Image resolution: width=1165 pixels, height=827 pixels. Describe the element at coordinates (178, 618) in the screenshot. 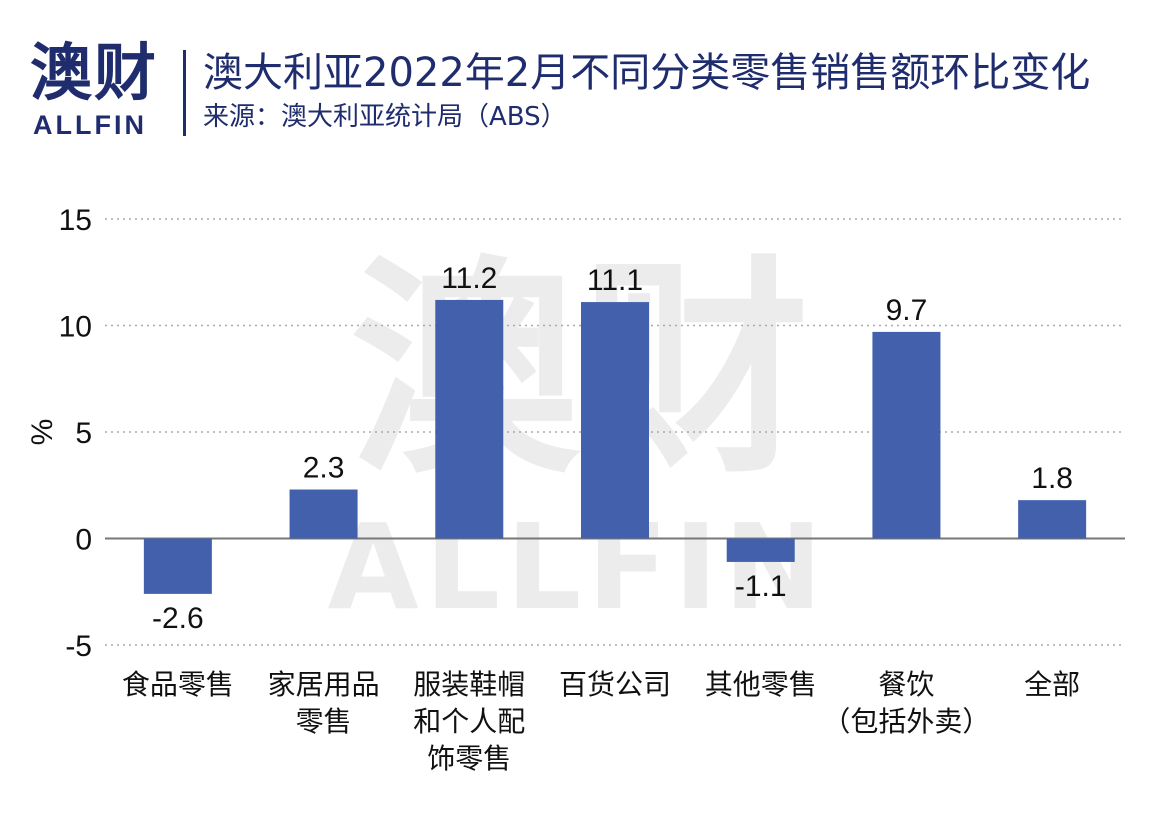

I see `data-label: -2.6` at that location.